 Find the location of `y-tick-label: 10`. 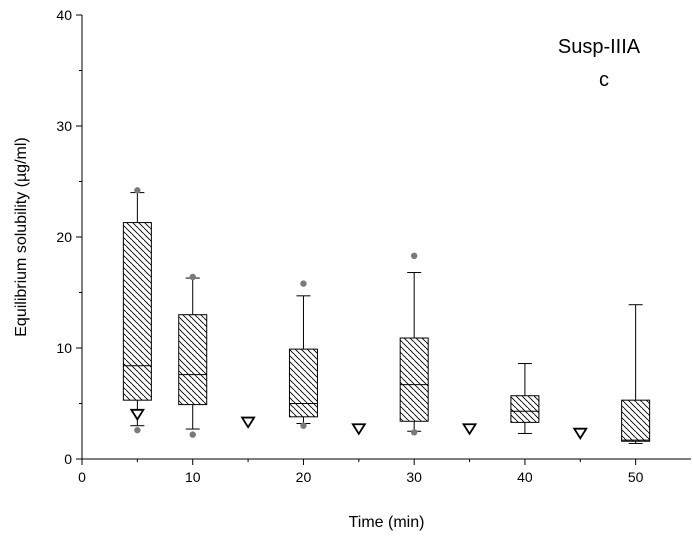

y-tick-label: 10 is located at coordinates (64, 348).